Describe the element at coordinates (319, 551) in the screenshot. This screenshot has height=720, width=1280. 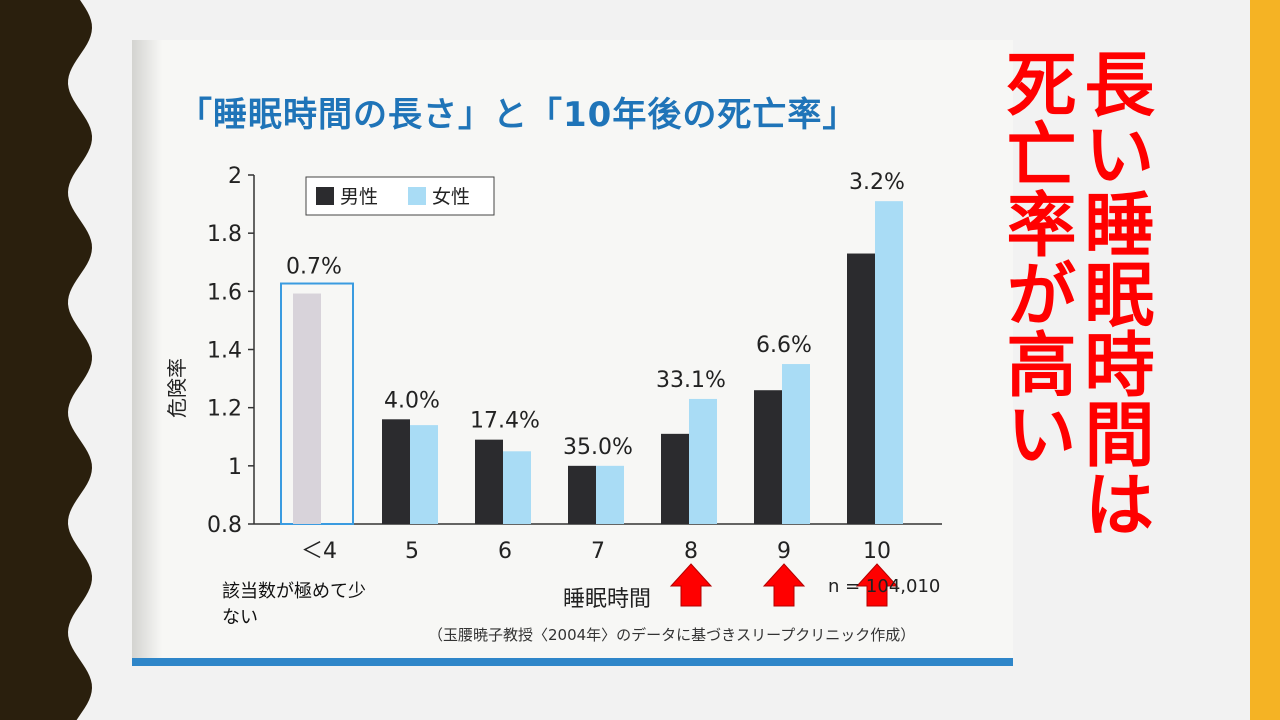
I see `x-tick-label: ＜4` at that location.